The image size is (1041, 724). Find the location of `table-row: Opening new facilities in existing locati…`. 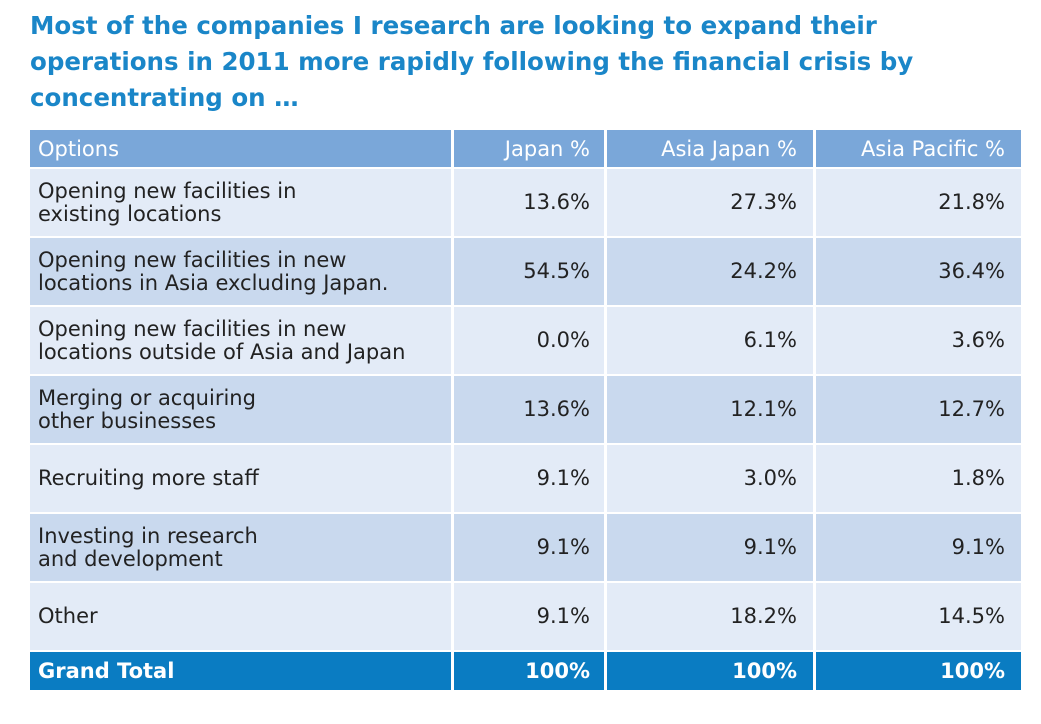

table-row: Opening new facilities in existing locati… is located at coordinates (525, 202).